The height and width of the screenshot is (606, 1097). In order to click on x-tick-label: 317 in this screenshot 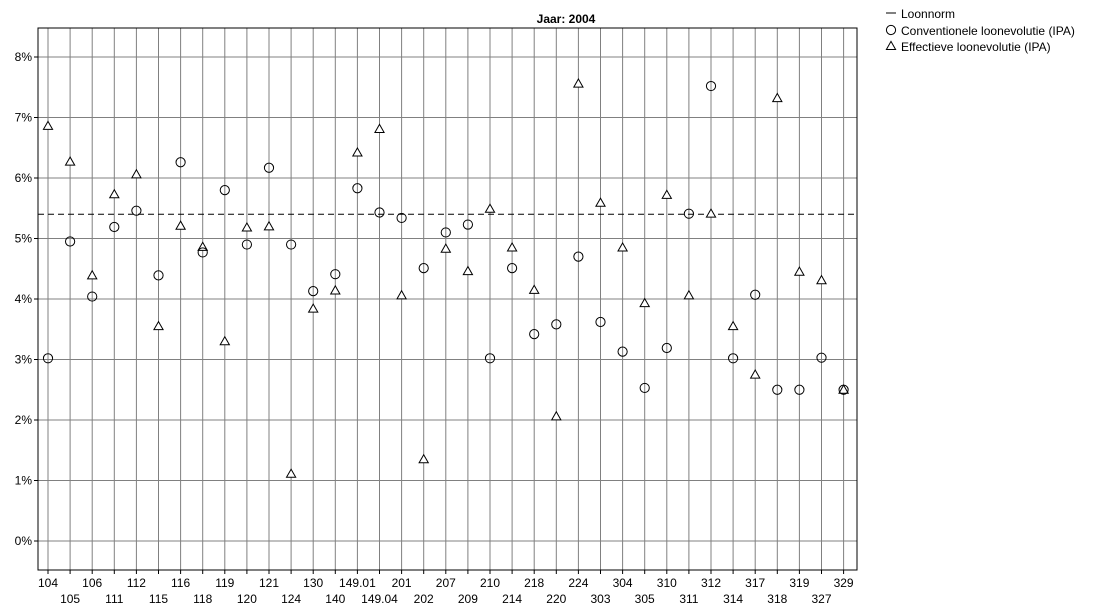, I will do `click(755, 583)`.